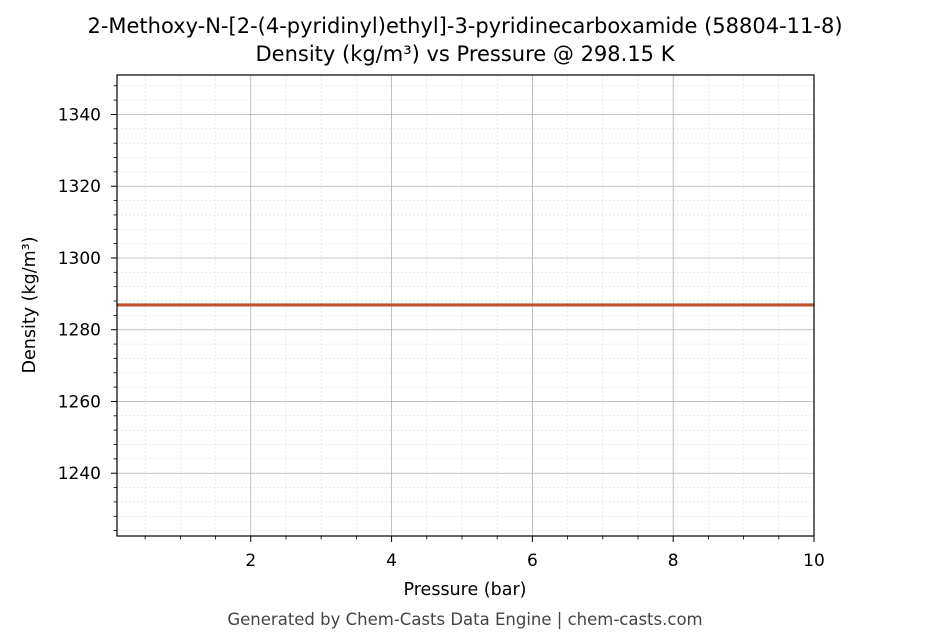 The image size is (930, 644). I want to click on x-axis-label: Pressure (bar), so click(465, 590).